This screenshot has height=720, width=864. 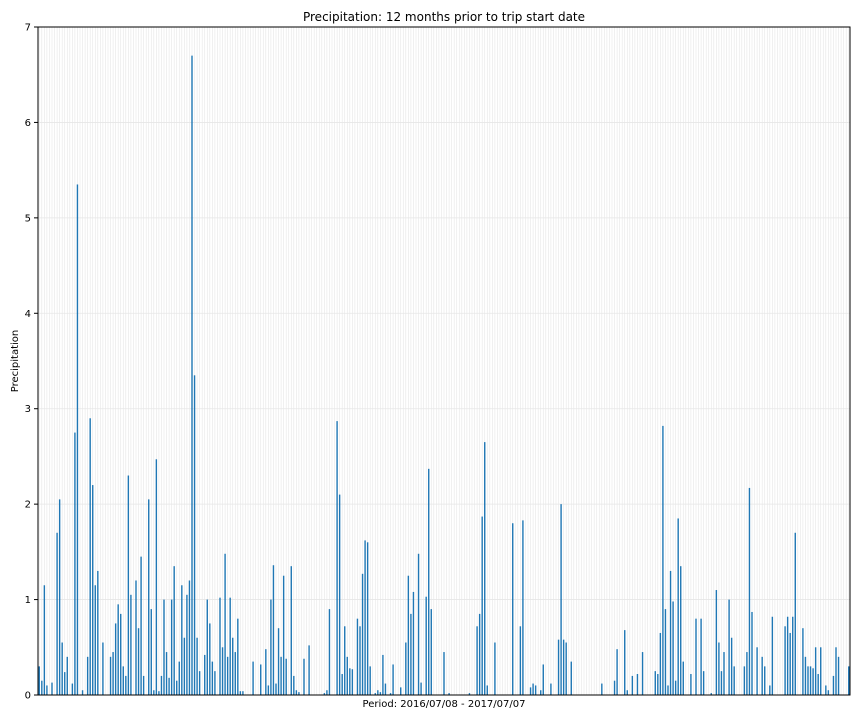 What do you see at coordinates (28, 409) in the screenshot?
I see `y-tick-label: 3` at bounding box center [28, 409].